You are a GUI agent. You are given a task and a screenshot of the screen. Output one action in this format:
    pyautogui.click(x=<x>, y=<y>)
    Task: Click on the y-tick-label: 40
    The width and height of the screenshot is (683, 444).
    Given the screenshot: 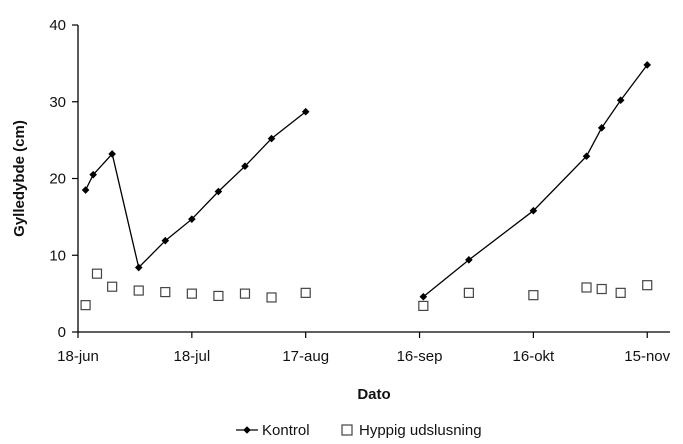 What is the action you would take?
    pyautogui.click(x=57, y=25)
    